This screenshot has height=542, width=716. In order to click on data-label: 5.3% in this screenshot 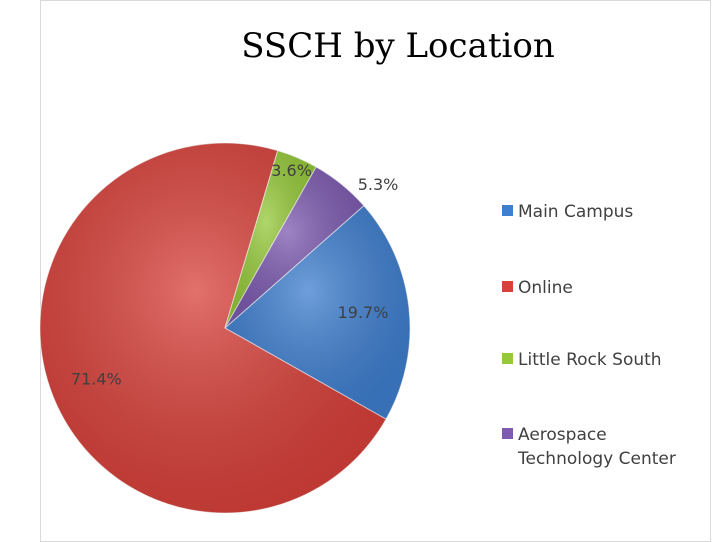, I will do `click(378, 184)`.